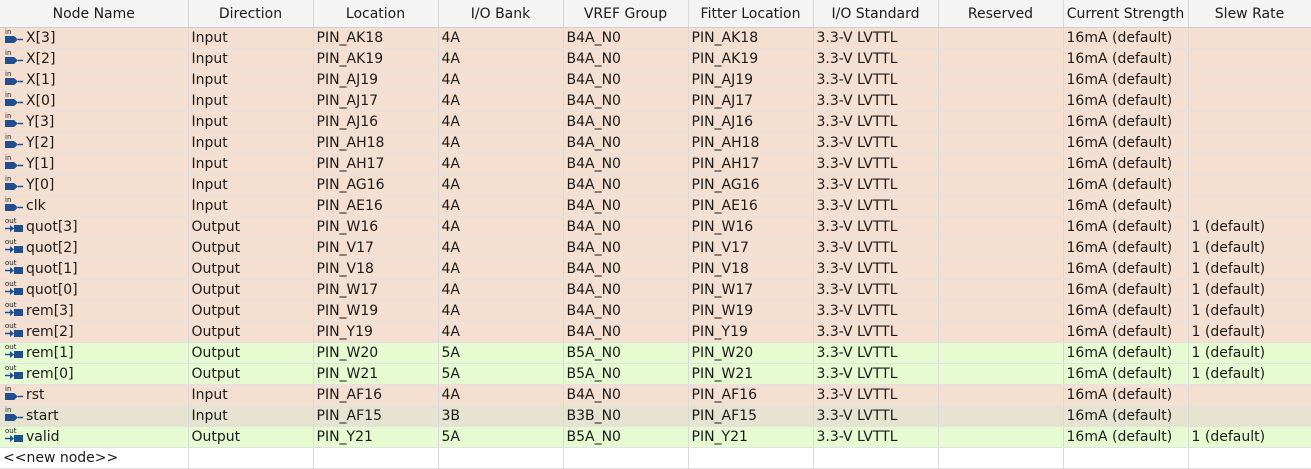 This screenshot has height=469, width=1311. Describe the element at coordinates (94, 353) in the screenshot. I see `cell-node-name: out rem[1]` at that location.